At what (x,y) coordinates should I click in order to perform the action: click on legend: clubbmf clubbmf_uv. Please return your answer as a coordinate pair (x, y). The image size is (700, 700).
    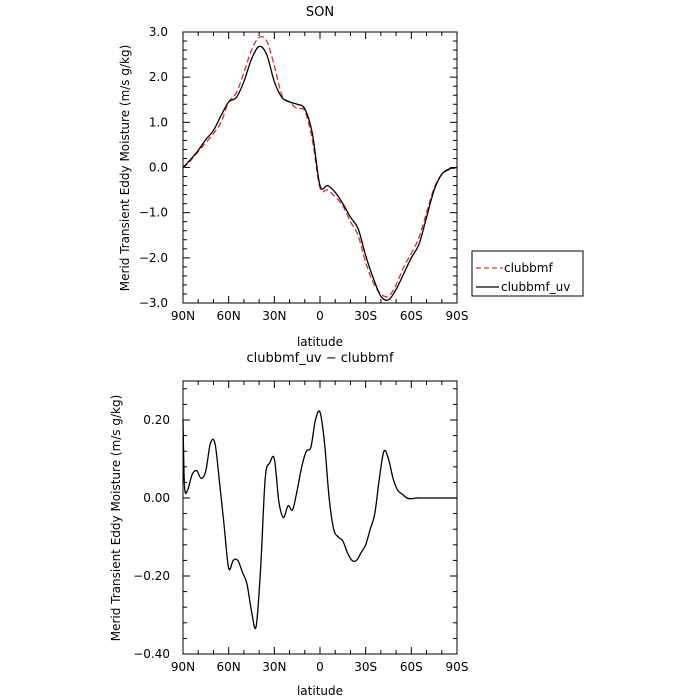
    Looking at the image, I should click on (527, 273).